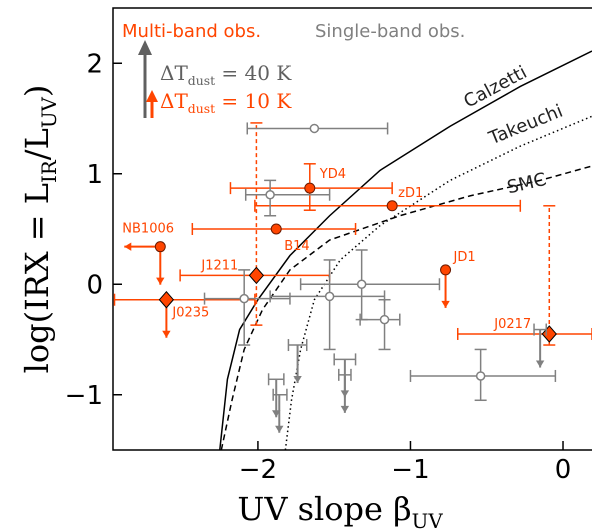 The height and width of the screenshot is (531, 592). What do you see at coordinates (37, 278) in the screenshot?
I see `label-part: log(IRX = L` at bounding box center [37, 278].